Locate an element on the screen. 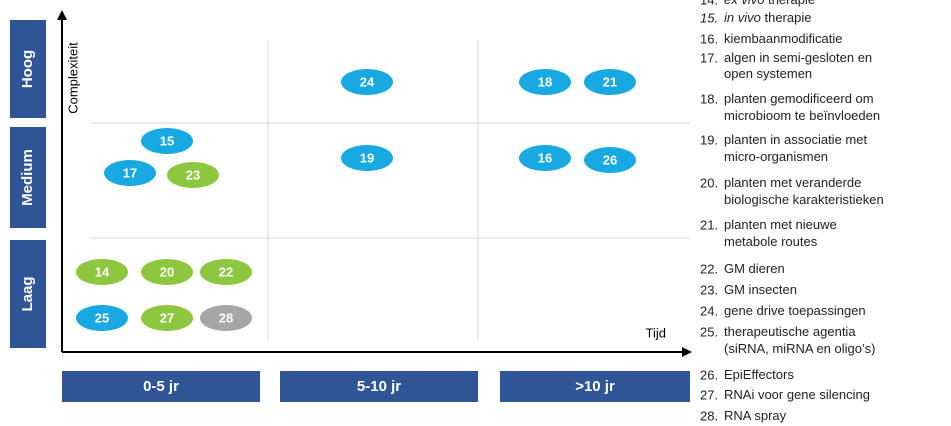  legend-text: planten met veranderde is located at coordinates (792, 182).